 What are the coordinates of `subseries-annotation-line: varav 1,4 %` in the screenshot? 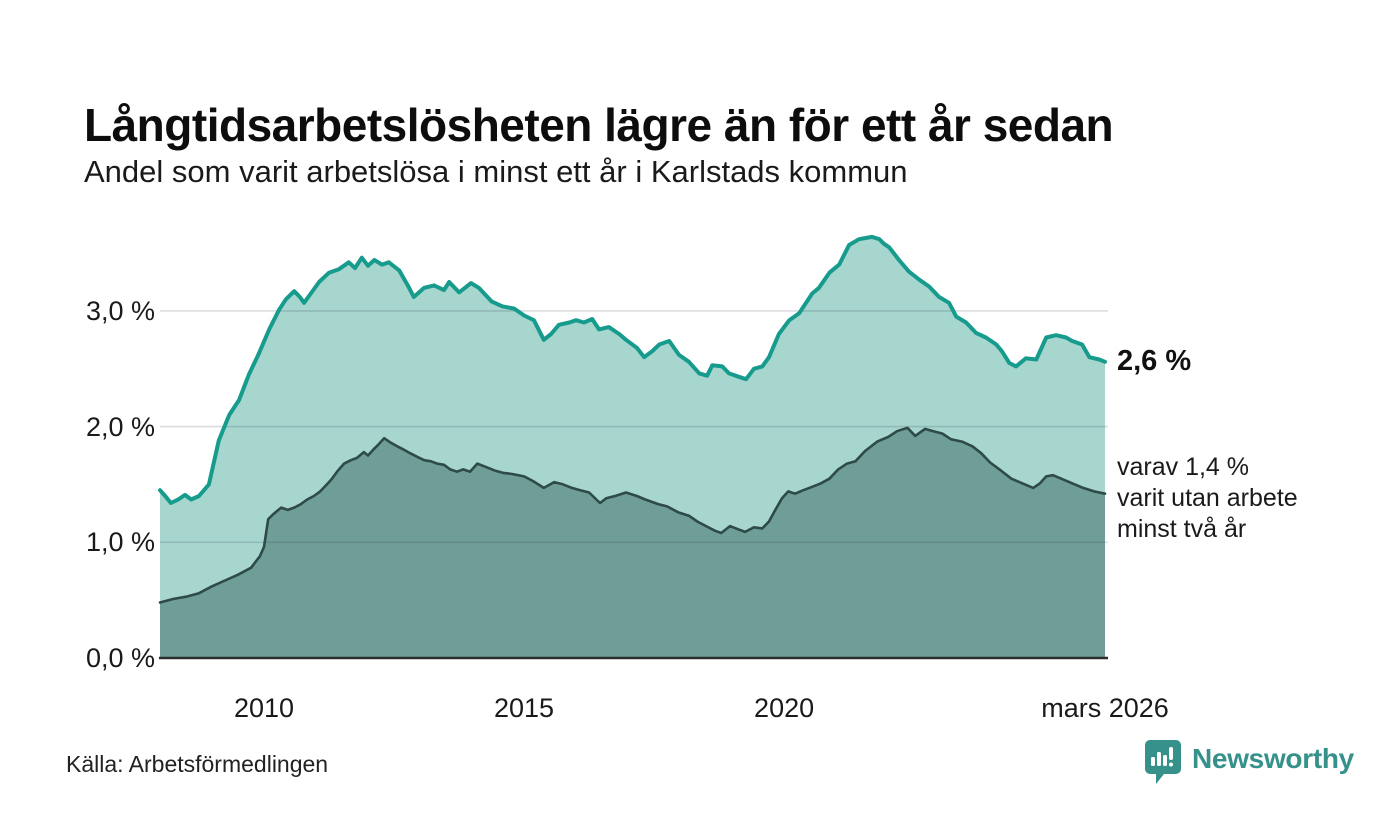 It's located at (1183, 467).